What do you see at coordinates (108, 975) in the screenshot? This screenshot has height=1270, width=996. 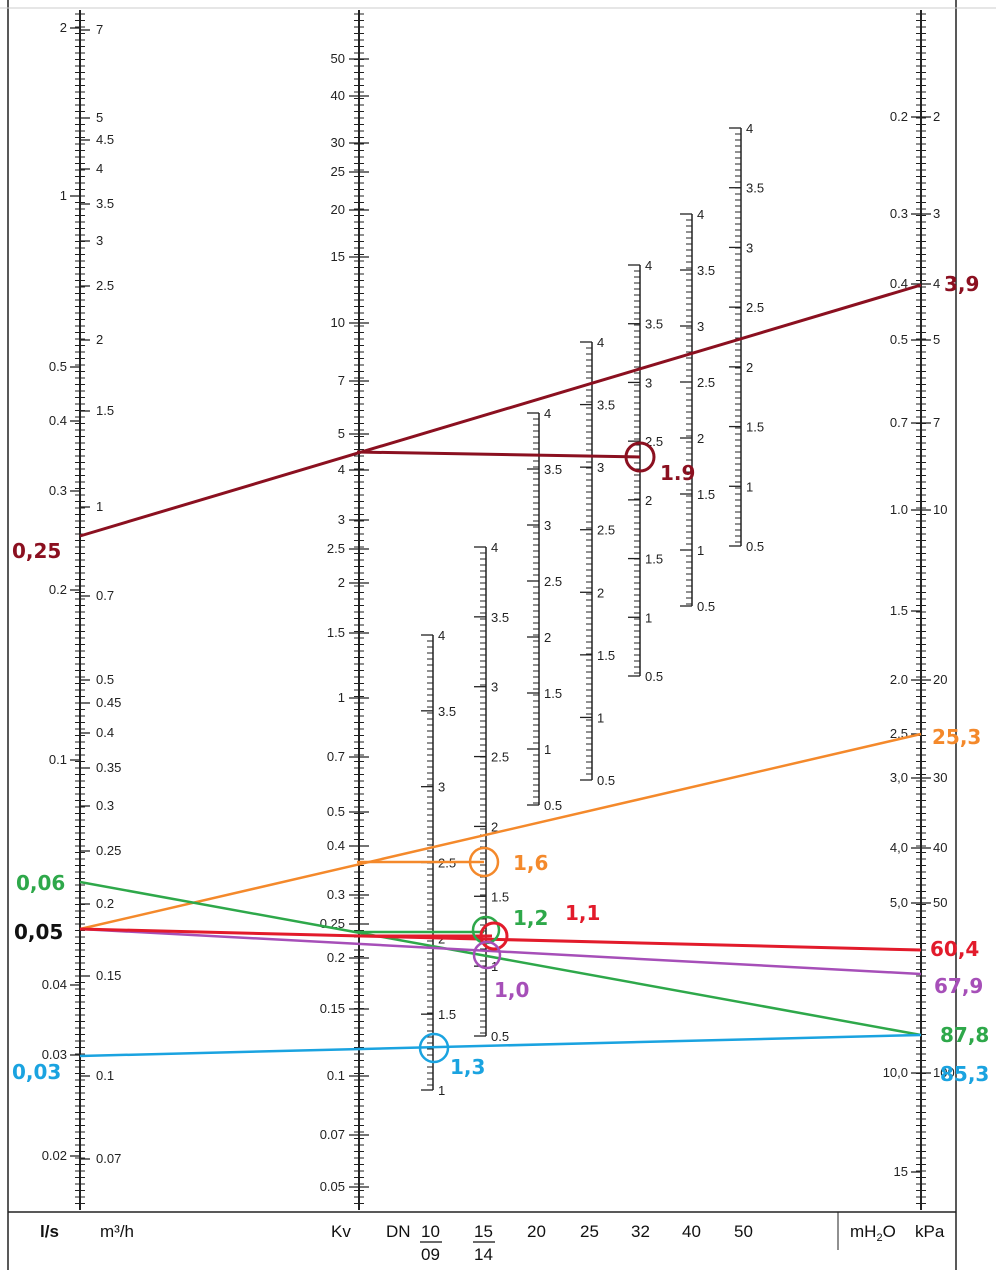 I see `m3h-tick-label: 0.15` at bounding box center [108, 975].